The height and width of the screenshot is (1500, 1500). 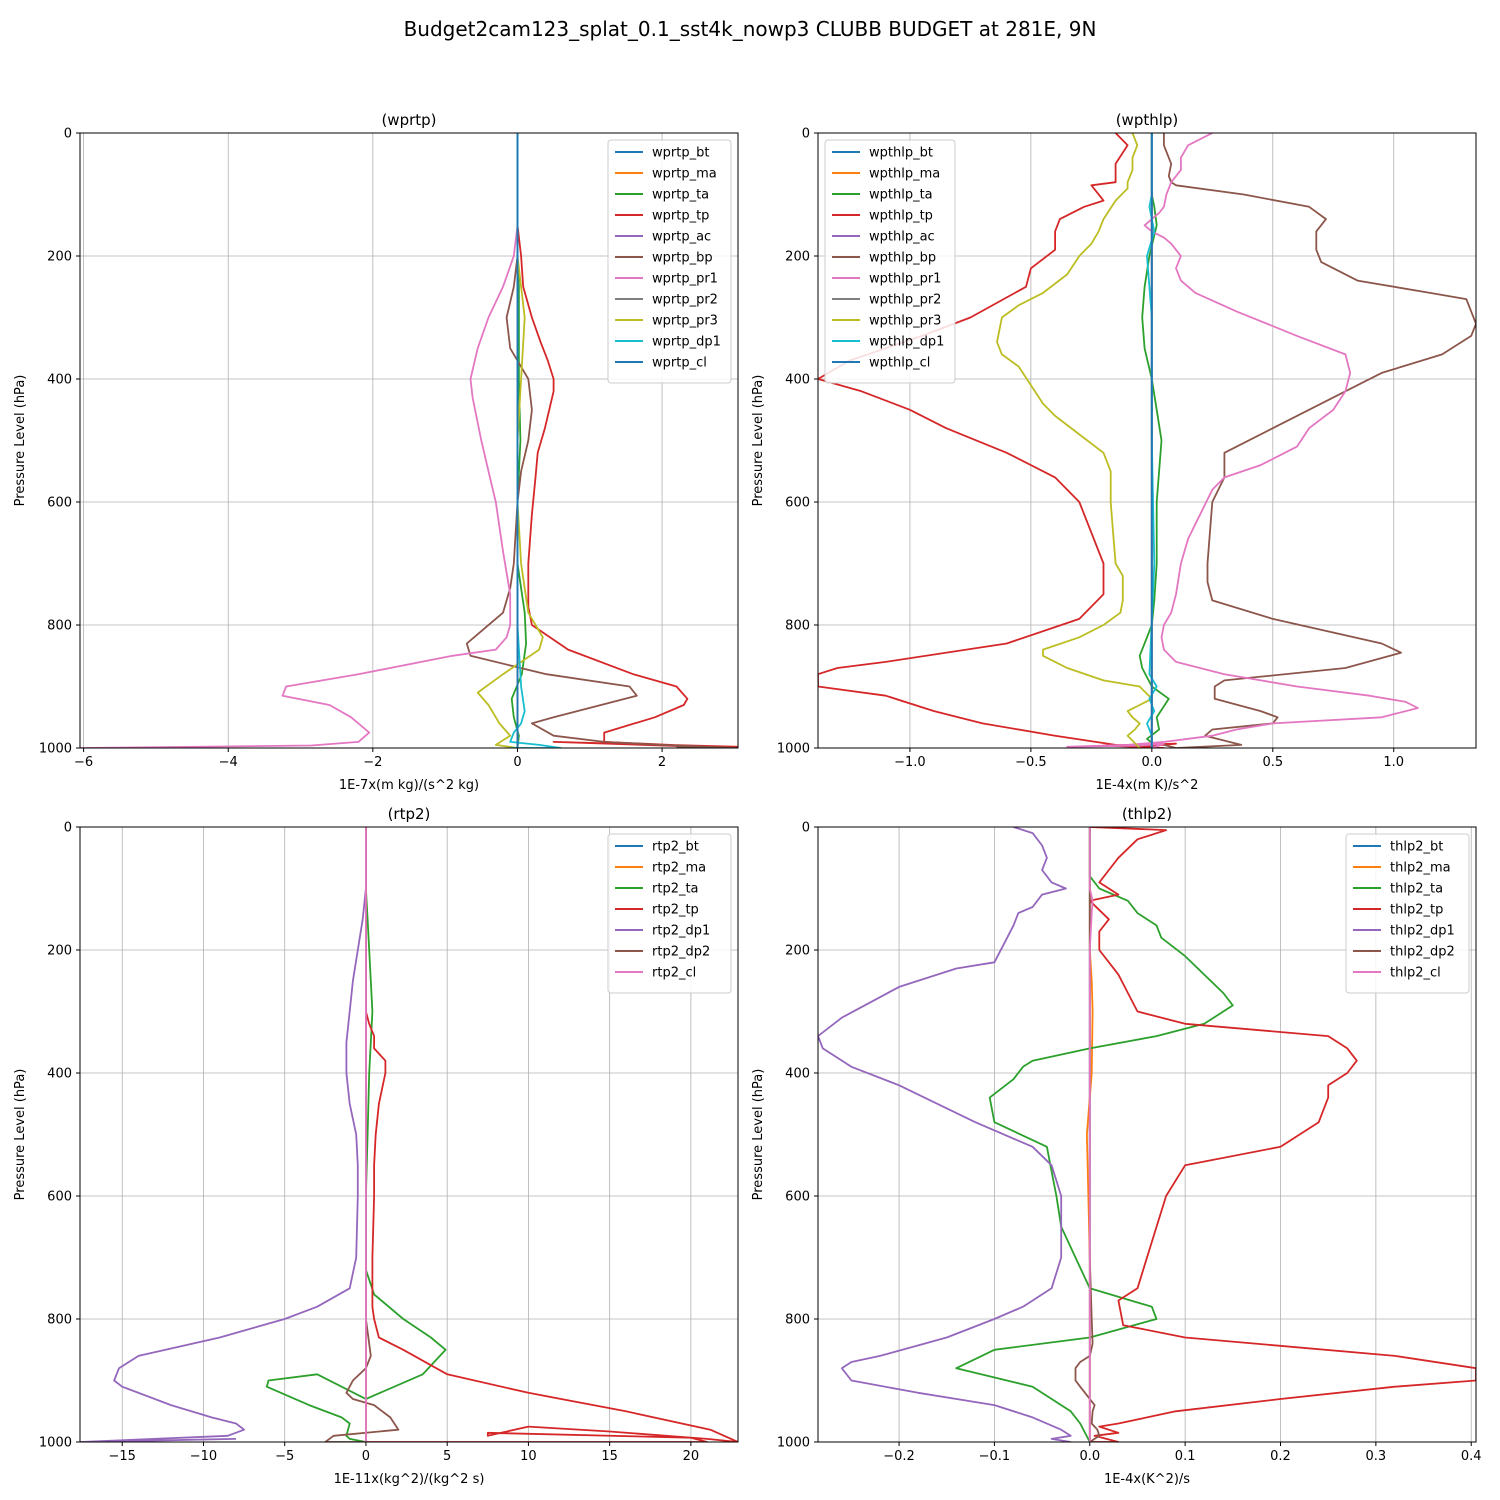 What do you see at coordinates (995, 1456) in the screenshot?
I see `x-tick-label: −0.1` at bounding box center [995, 1456].